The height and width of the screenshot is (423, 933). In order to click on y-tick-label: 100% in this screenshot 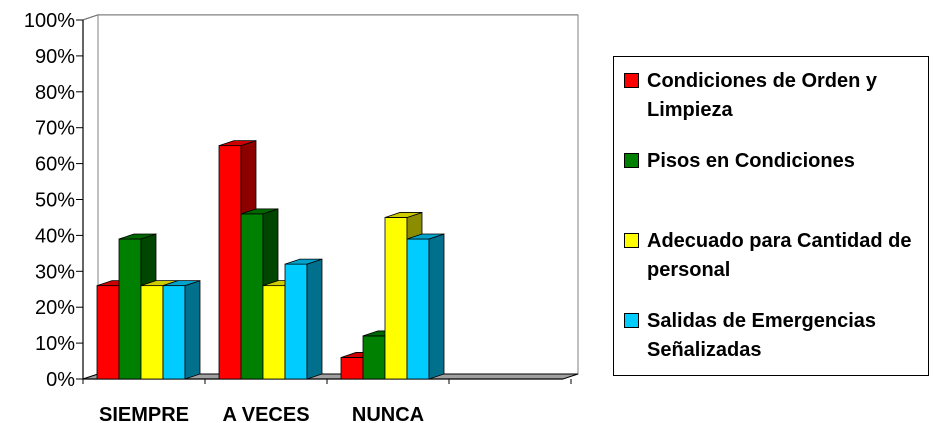, I will do `click(49, 21)`.